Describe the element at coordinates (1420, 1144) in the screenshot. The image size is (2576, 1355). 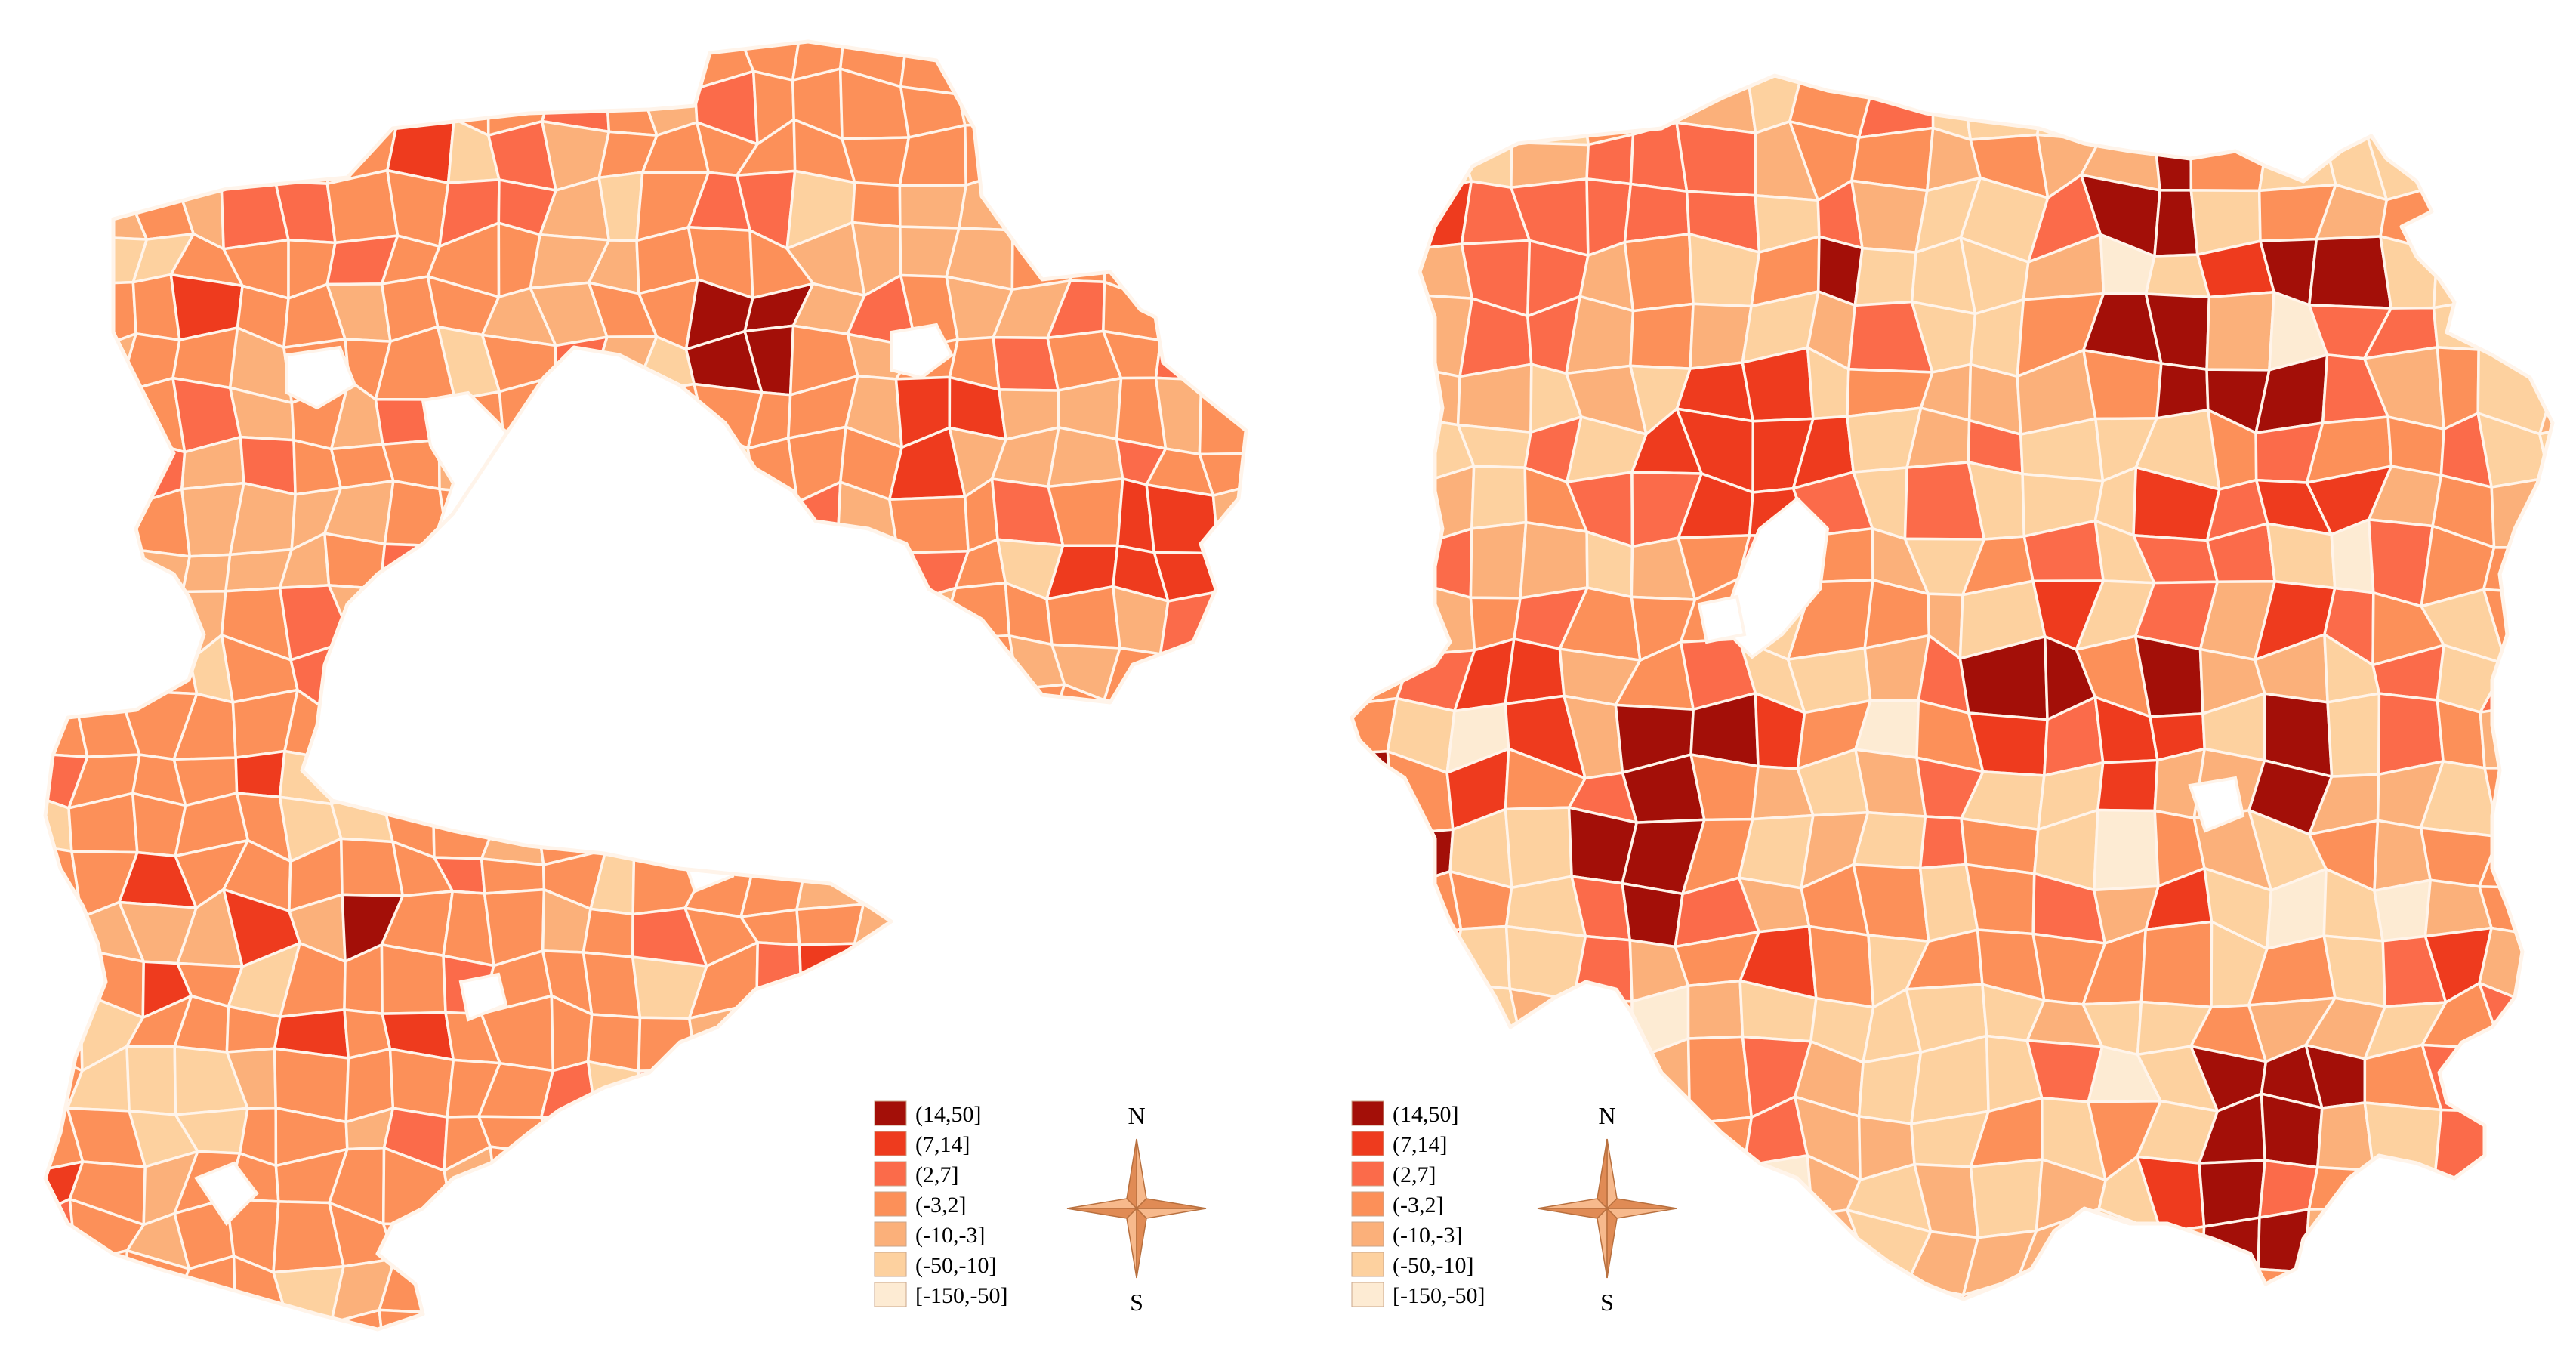
I see `legend-label: (7,14]` at that location.